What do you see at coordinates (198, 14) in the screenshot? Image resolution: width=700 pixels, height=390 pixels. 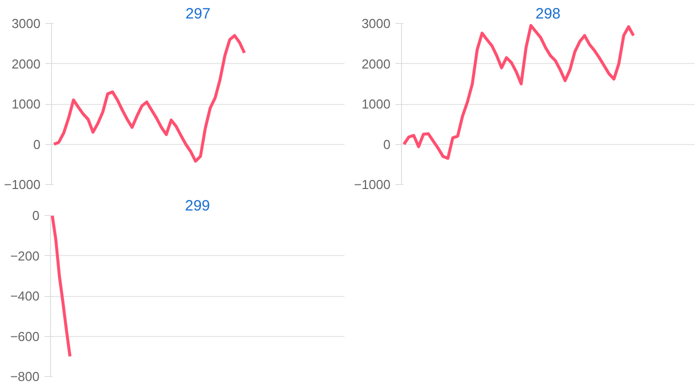 I see `chart-title: 297` at bounding box center [198, 14].